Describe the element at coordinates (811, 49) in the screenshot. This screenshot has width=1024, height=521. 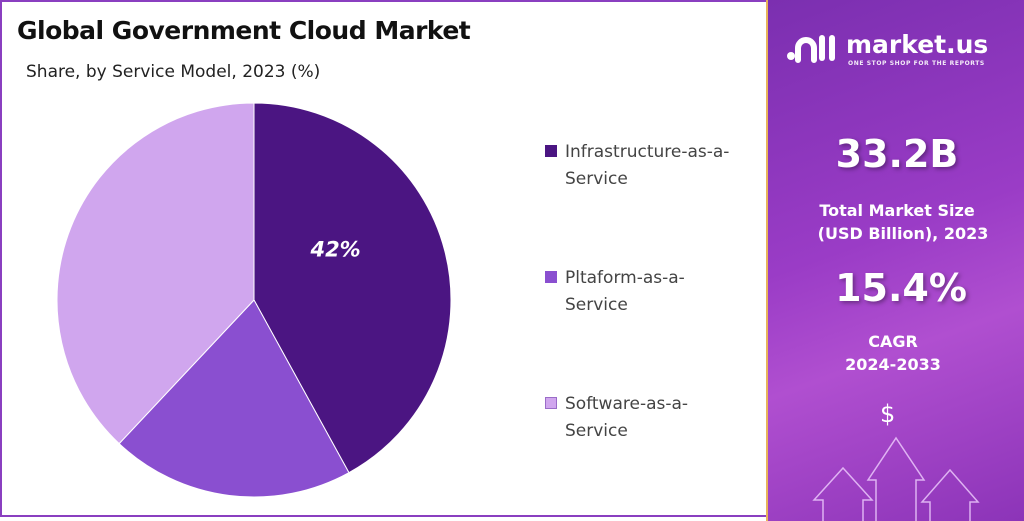
I see `market-us-logo-icon` at that location.